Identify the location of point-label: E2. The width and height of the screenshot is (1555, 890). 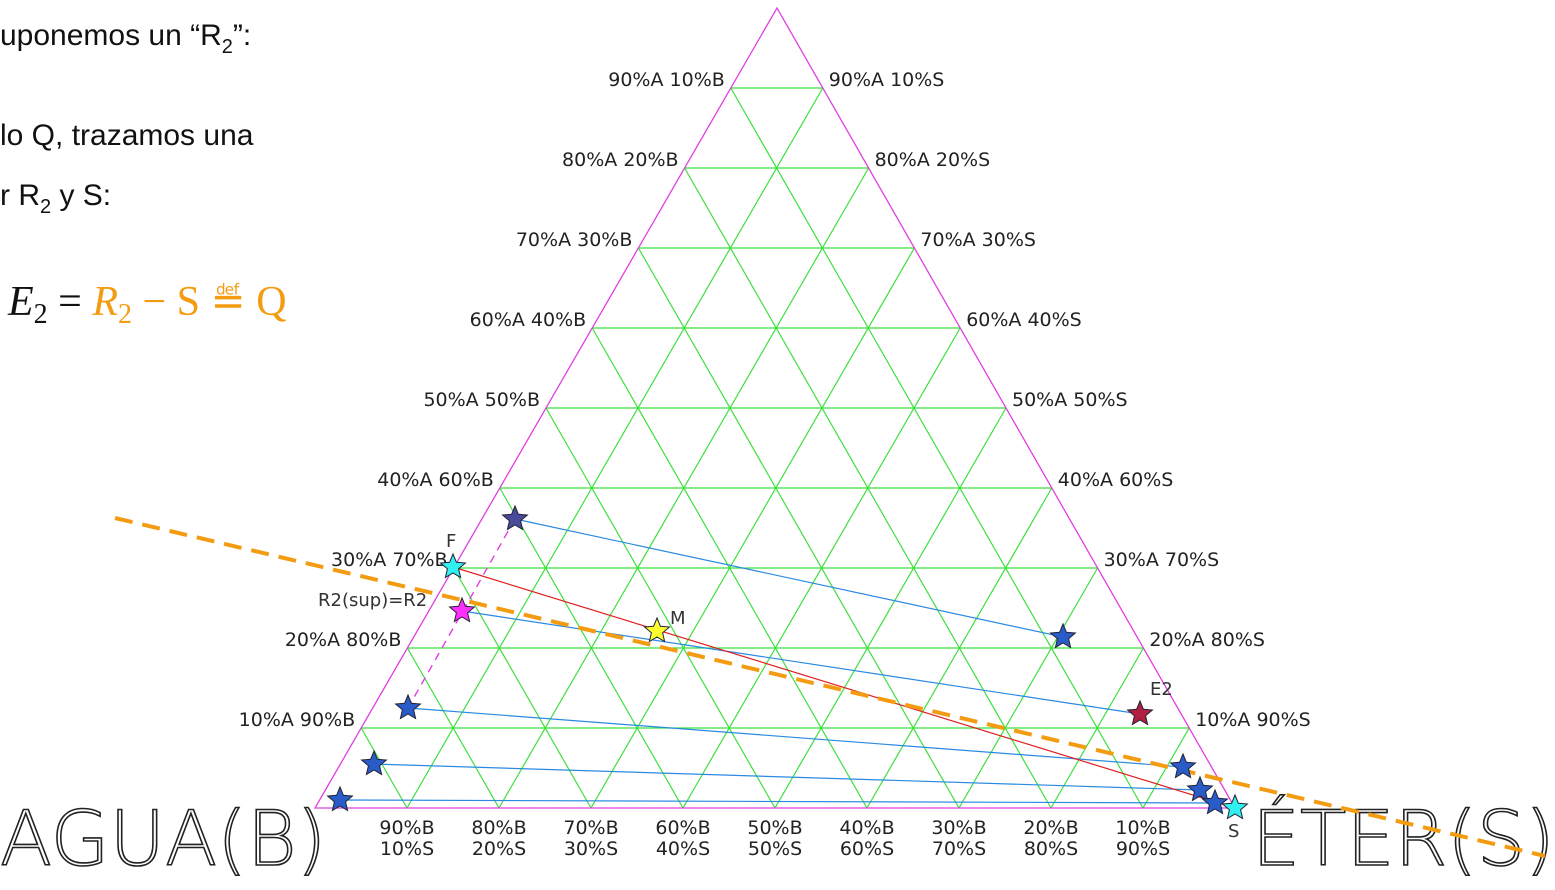
(1161, 689).